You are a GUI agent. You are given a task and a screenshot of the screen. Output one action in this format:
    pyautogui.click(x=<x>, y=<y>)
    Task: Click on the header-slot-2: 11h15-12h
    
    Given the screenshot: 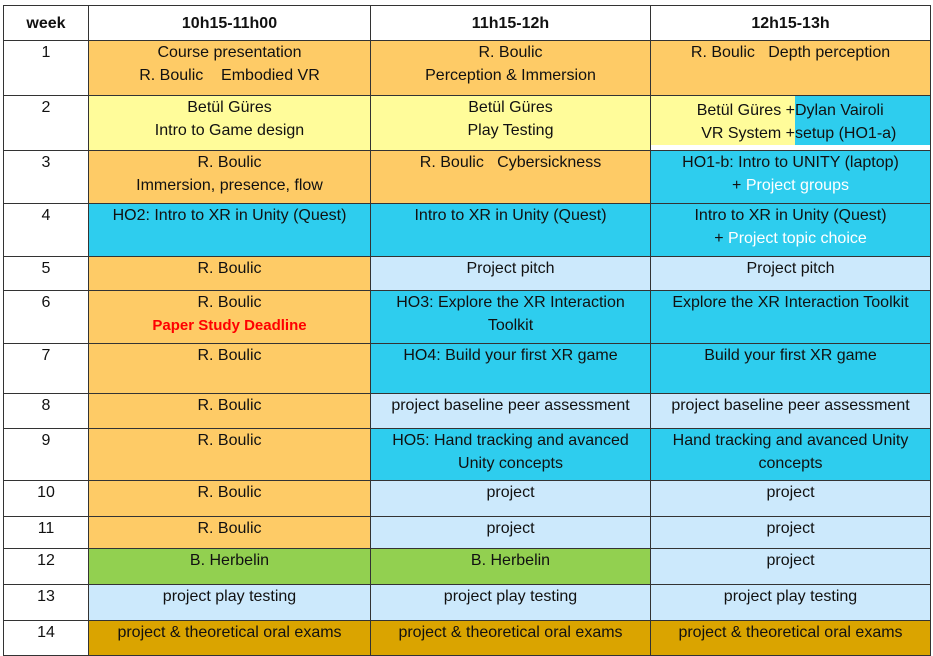 What is the action you would take?
    pyautogui.click(x=510, y=23)
    